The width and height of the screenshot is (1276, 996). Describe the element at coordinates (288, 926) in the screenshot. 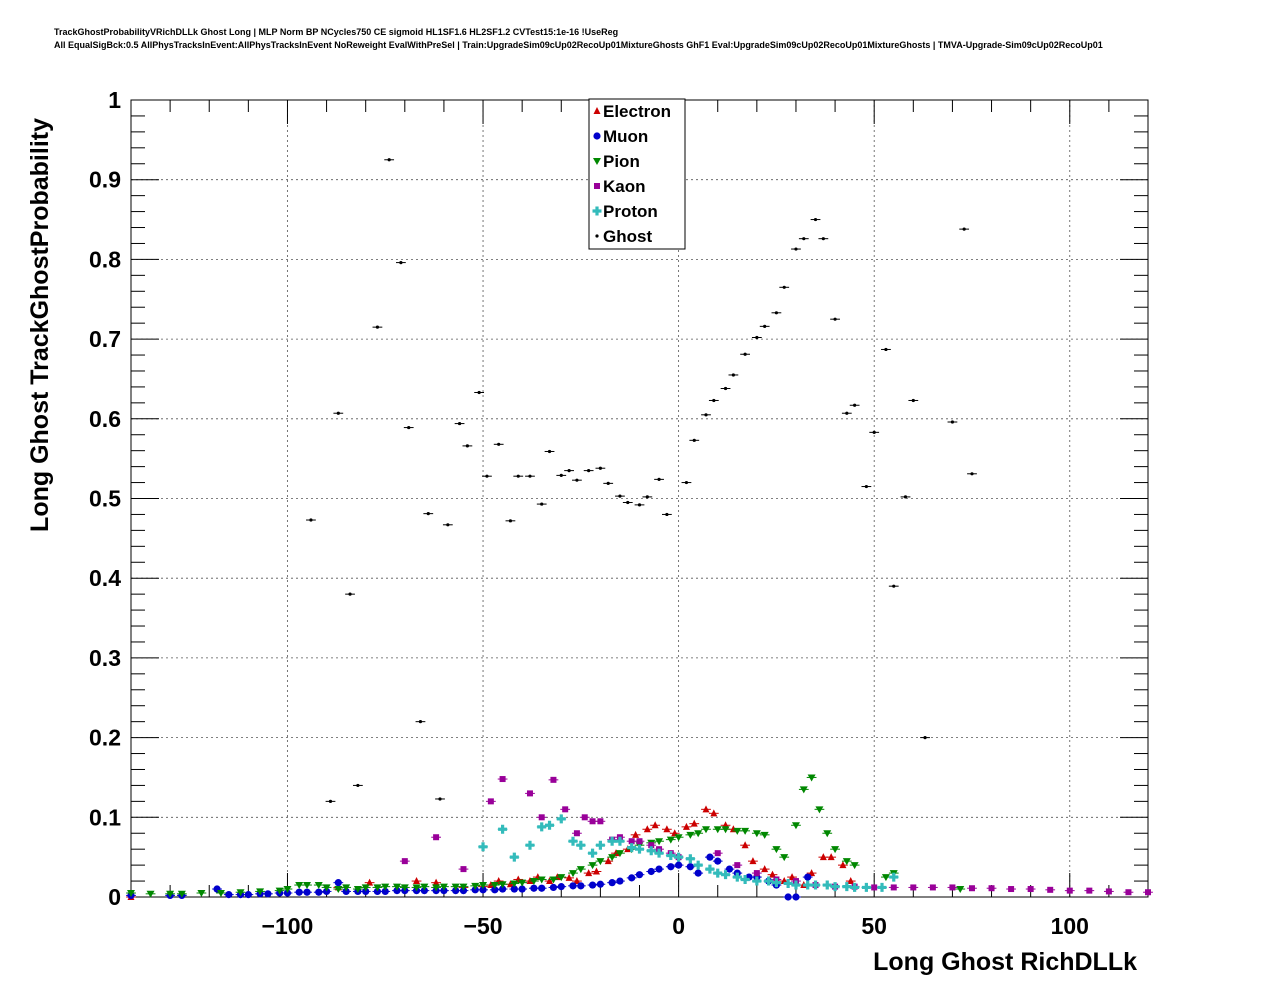

I see `x-tick-label: −100` at that location.